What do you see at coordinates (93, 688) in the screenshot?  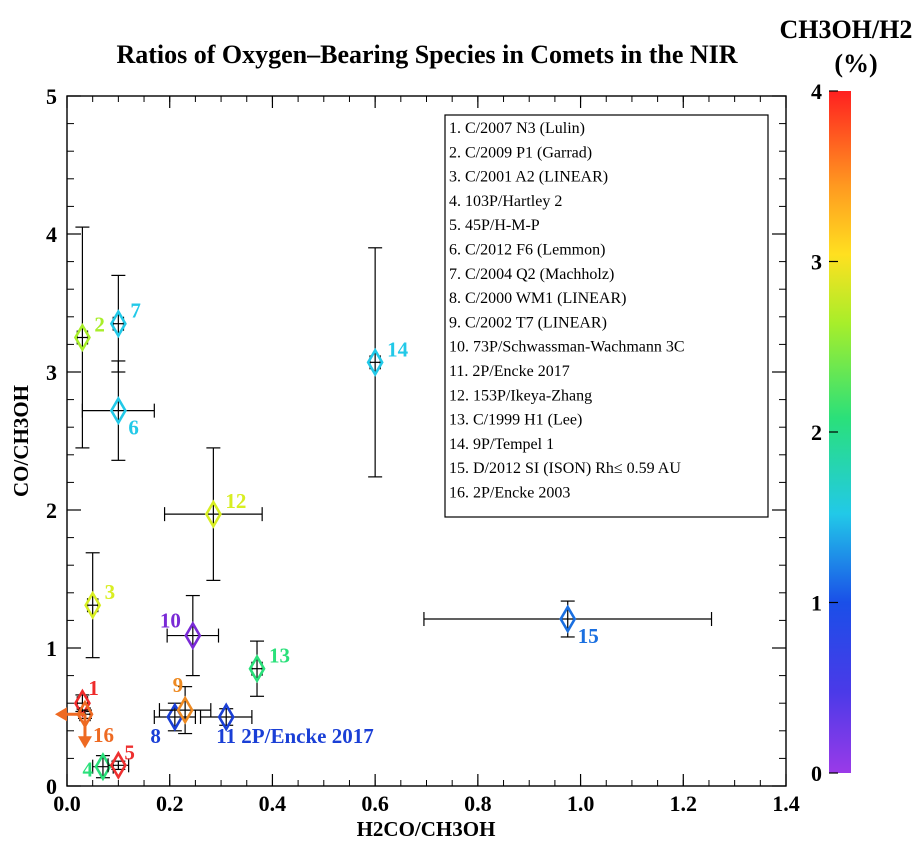 I see `point-label-1: 1` at bounding box center [93, 688].